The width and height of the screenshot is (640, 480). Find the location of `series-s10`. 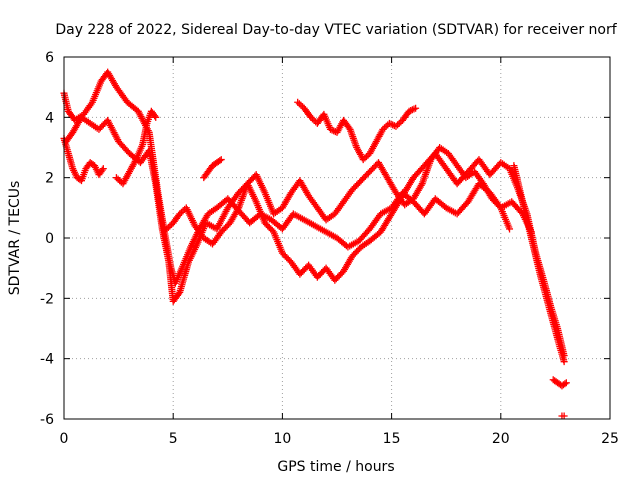

series-s10 is located at coordinates (563, 416).